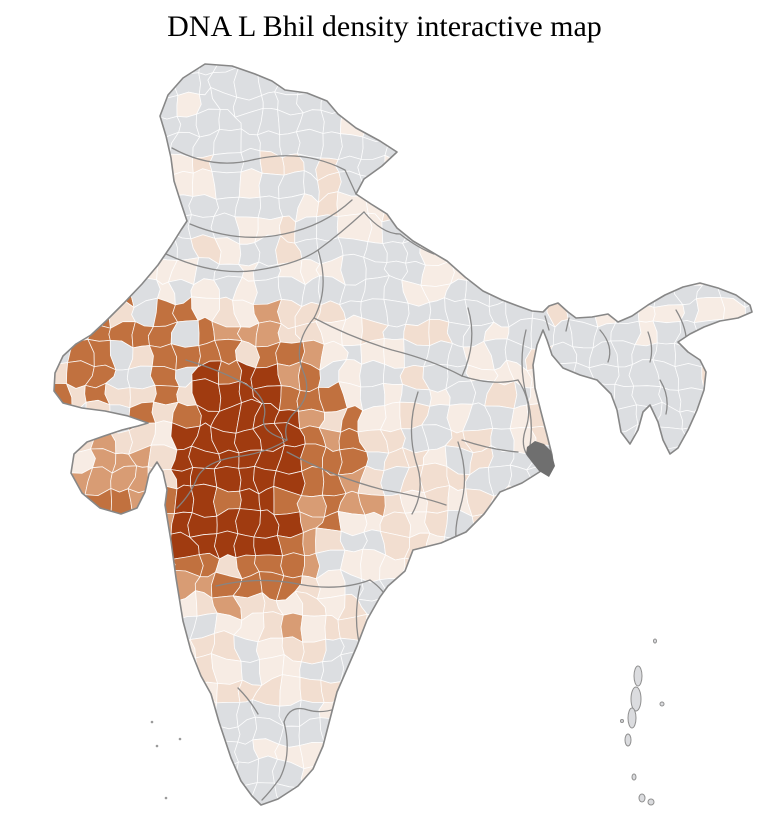 The image size is (769, 815). What do you see at coordinates (642, 722) in the screenshot?
I see `andaman-nicobar-islands` at bounding box center [642, 722].